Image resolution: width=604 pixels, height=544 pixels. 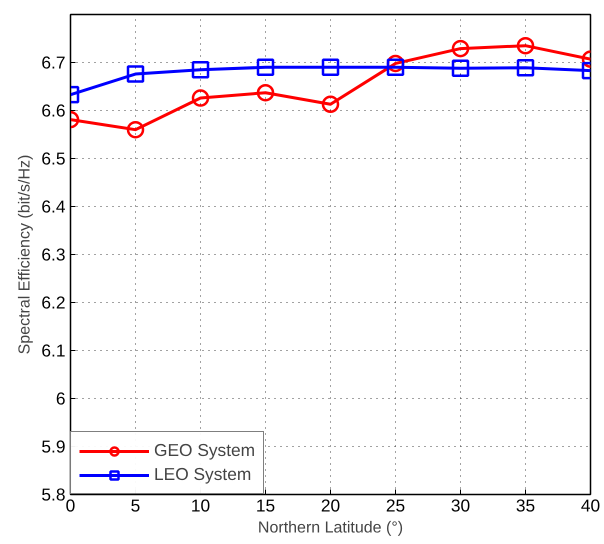 I want to click on y-axis-title: Spectral Efficiency (bit/s/Hz), so click(x=25, y=254).